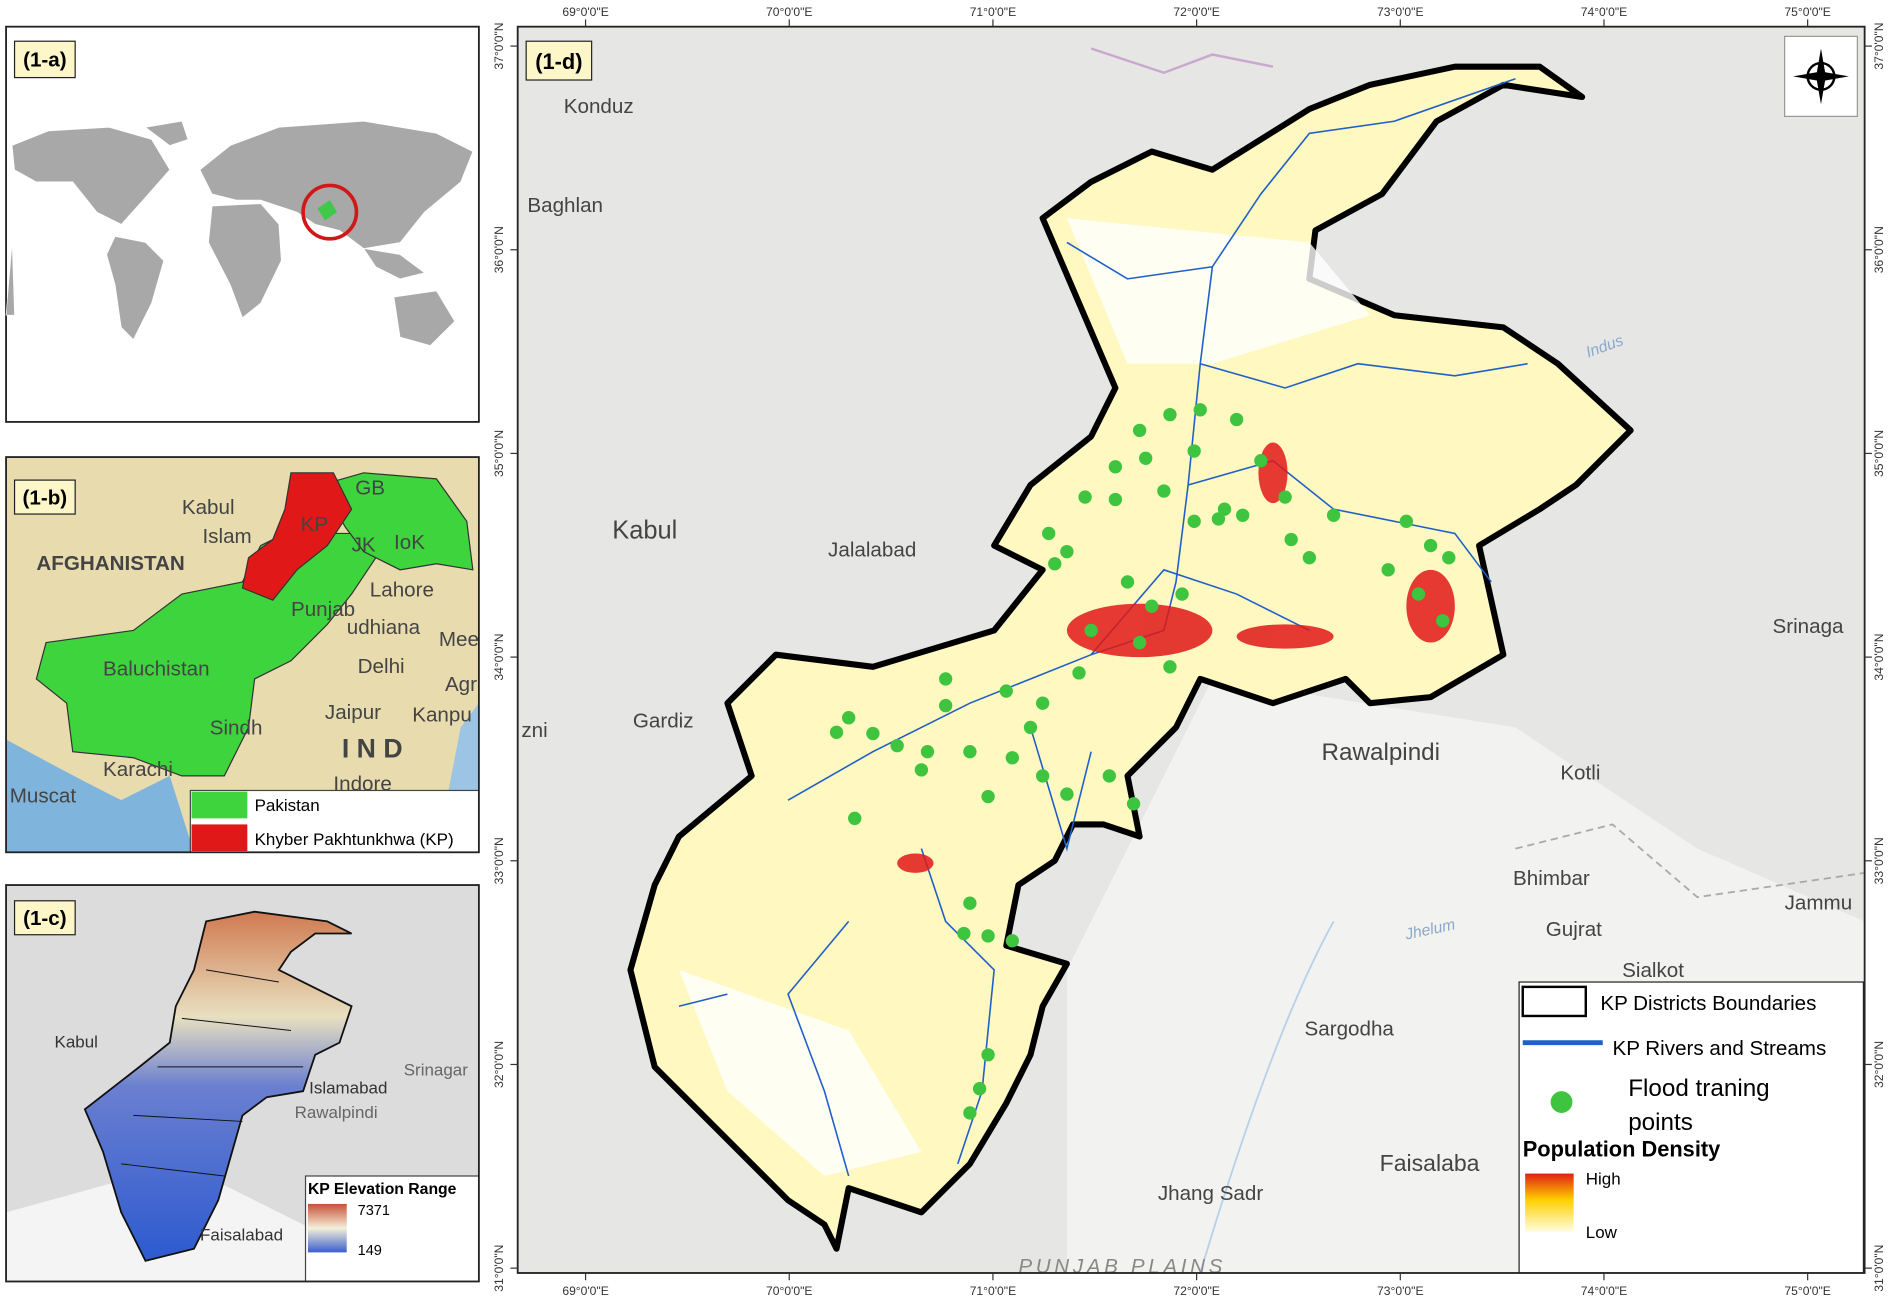 Image resolution: width=1901 pixels, height=1313 pixels. I want to click on place-label: PUNJAB PLAINS, so click(1122, 1266).